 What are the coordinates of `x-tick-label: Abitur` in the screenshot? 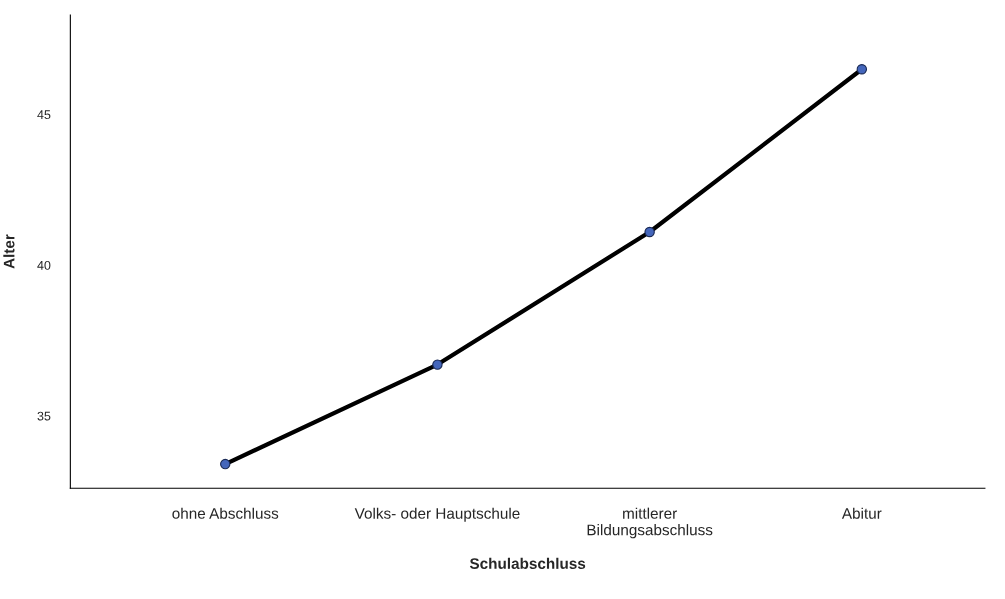 It's located at (861, 513).